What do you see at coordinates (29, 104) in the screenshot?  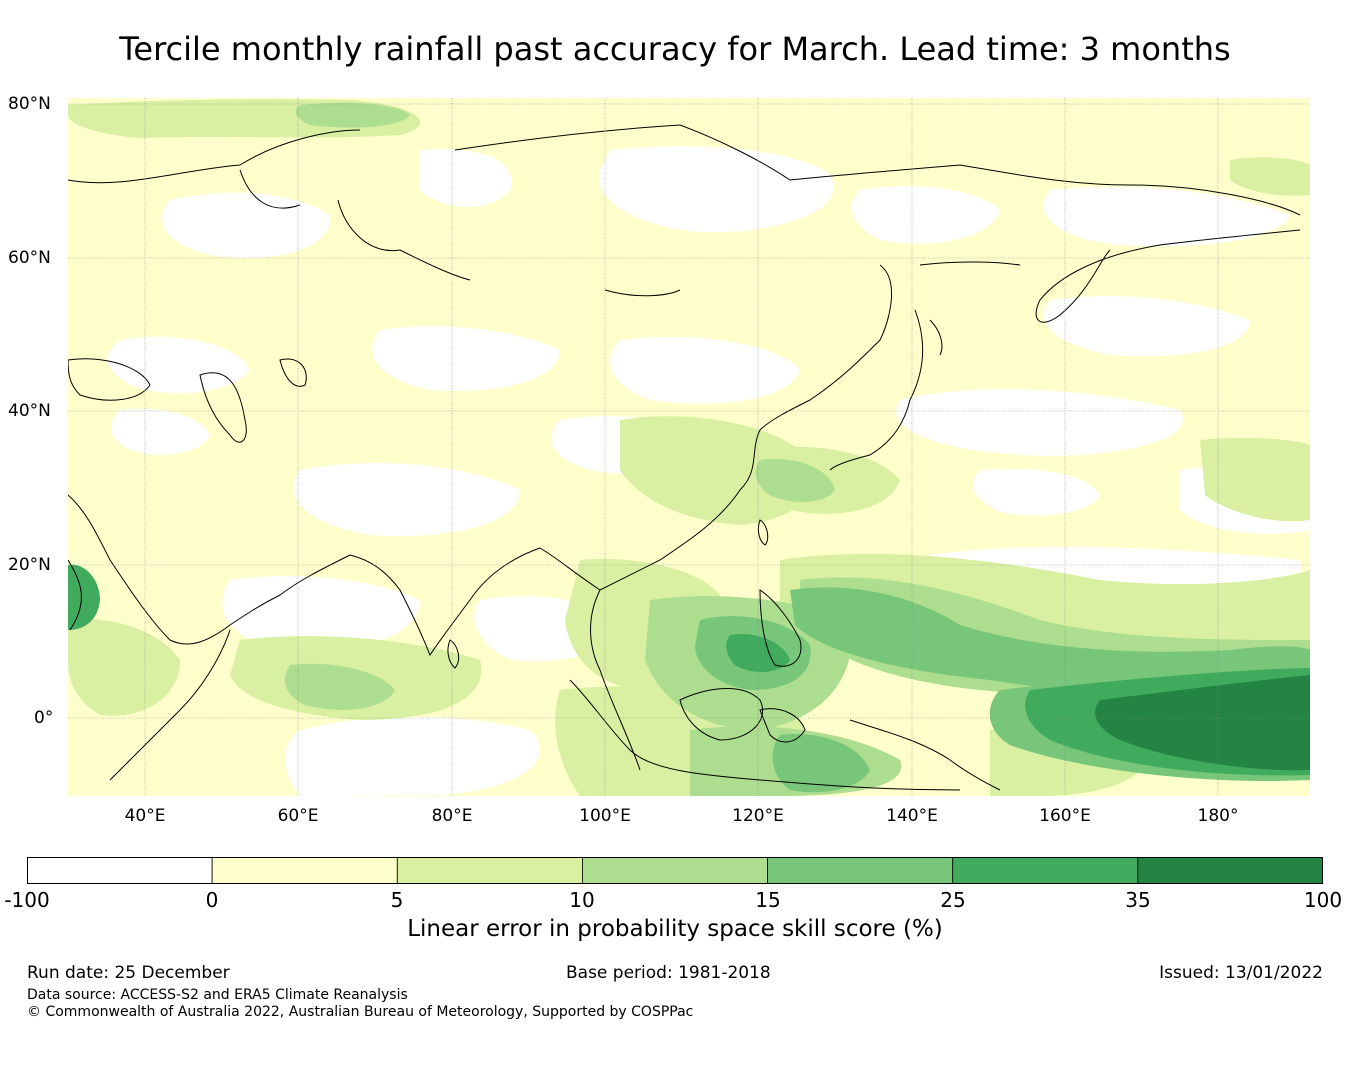 I see `lat-label-80n: 80°N` at bounding box center [29, 104].